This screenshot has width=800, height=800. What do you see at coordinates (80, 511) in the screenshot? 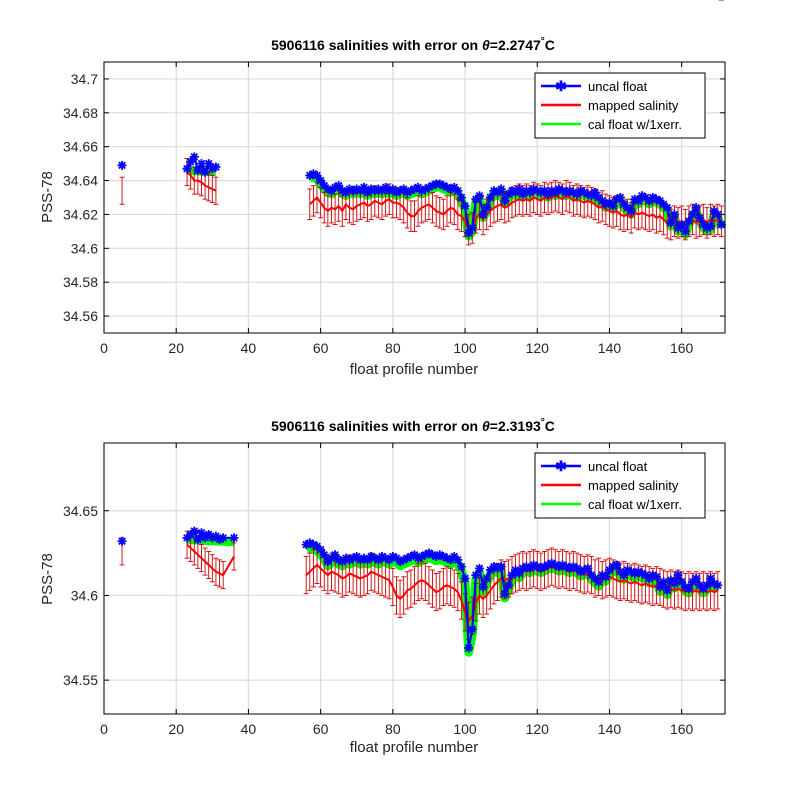
I see `y-tick-label: 34.65` at bounding box center [80, 511].